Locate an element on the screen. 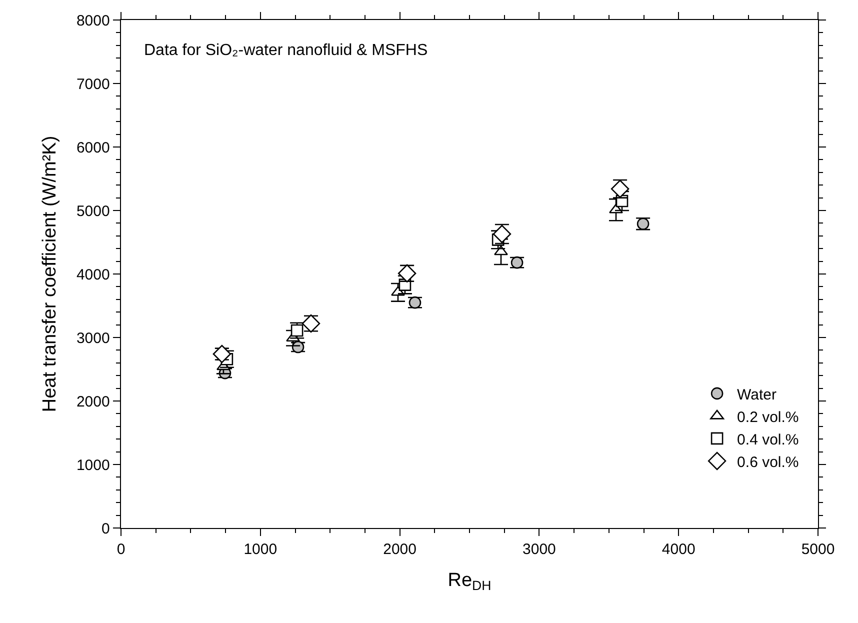  x-tick-label: 1000 is located at coordinates (261, 549).